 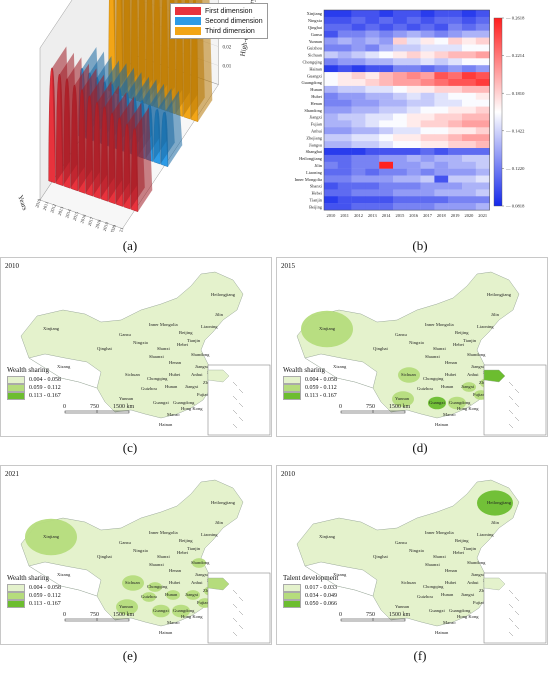 I want to click on row-label: Heilongjiang, so click(x=311, y=158).